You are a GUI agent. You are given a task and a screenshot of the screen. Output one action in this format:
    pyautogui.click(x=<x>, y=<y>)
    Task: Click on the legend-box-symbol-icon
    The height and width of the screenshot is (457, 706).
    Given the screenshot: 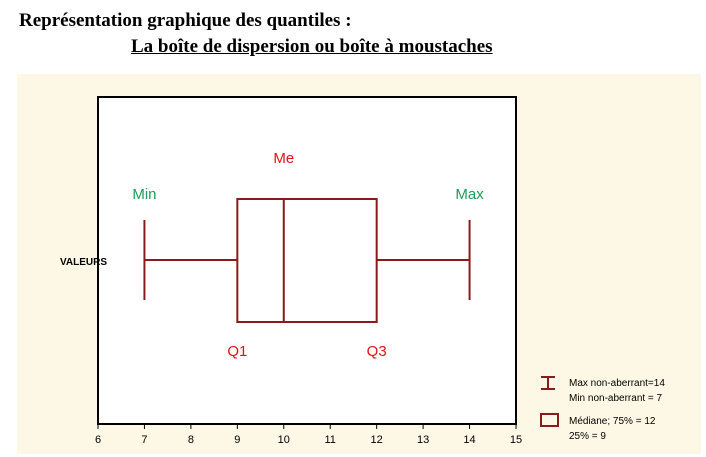 What is the action you would take?
    pyautogui.click(x=549, y=420)
    